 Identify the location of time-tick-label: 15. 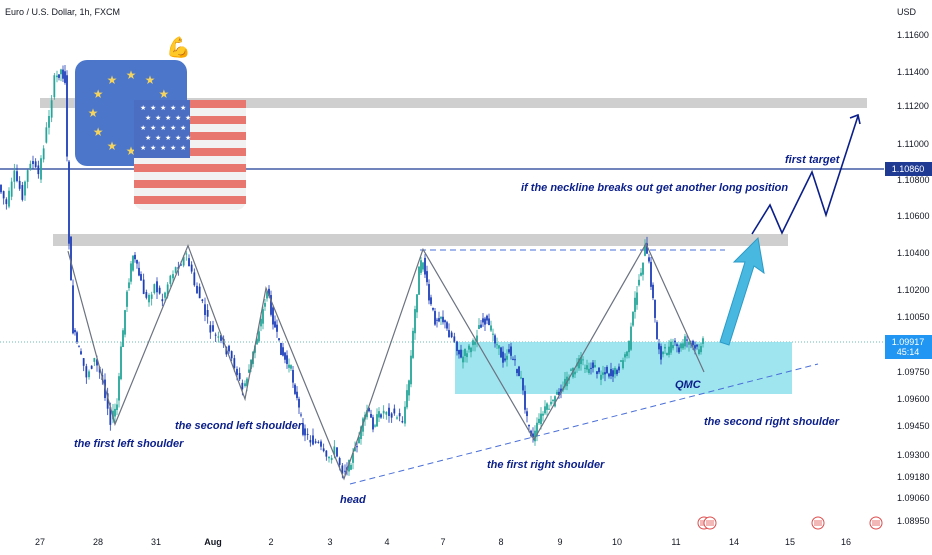
(790, 542).